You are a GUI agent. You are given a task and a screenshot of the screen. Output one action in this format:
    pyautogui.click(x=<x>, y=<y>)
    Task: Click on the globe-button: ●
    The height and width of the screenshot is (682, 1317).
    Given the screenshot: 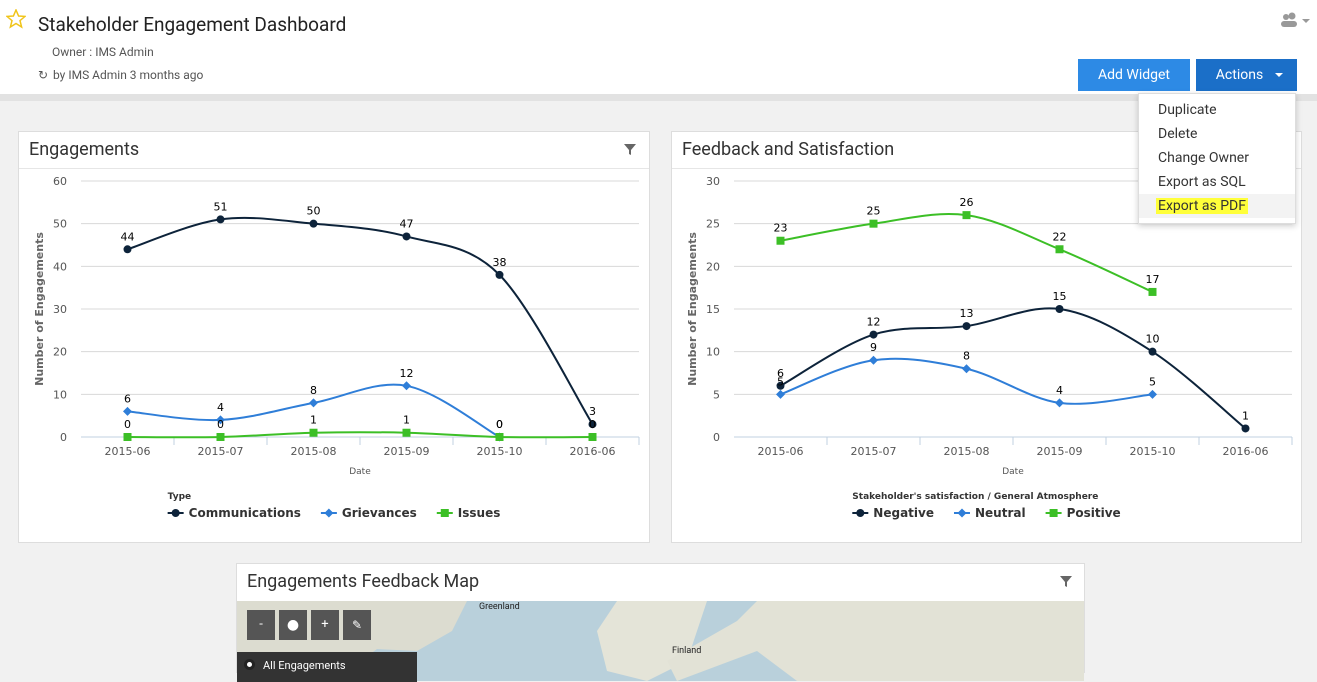 What is the action you would take?
    pyautogui.click(x=293, y=625)
    